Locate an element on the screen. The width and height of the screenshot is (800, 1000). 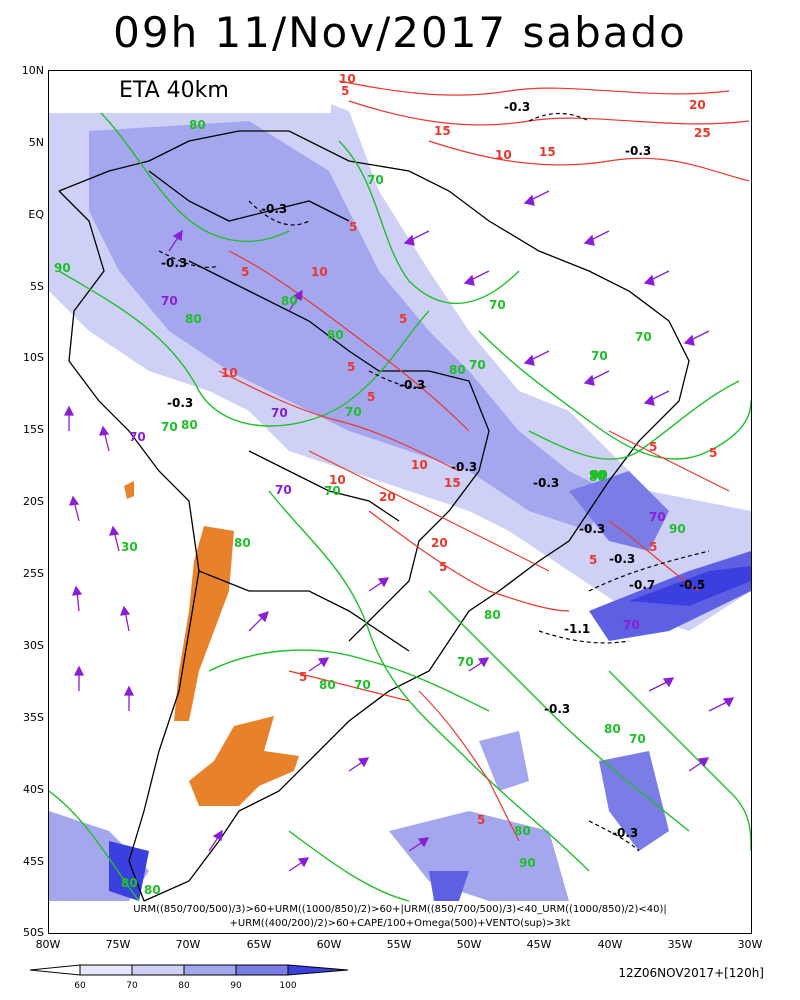
lat-label: 5N is located at coordinates (36, 142).